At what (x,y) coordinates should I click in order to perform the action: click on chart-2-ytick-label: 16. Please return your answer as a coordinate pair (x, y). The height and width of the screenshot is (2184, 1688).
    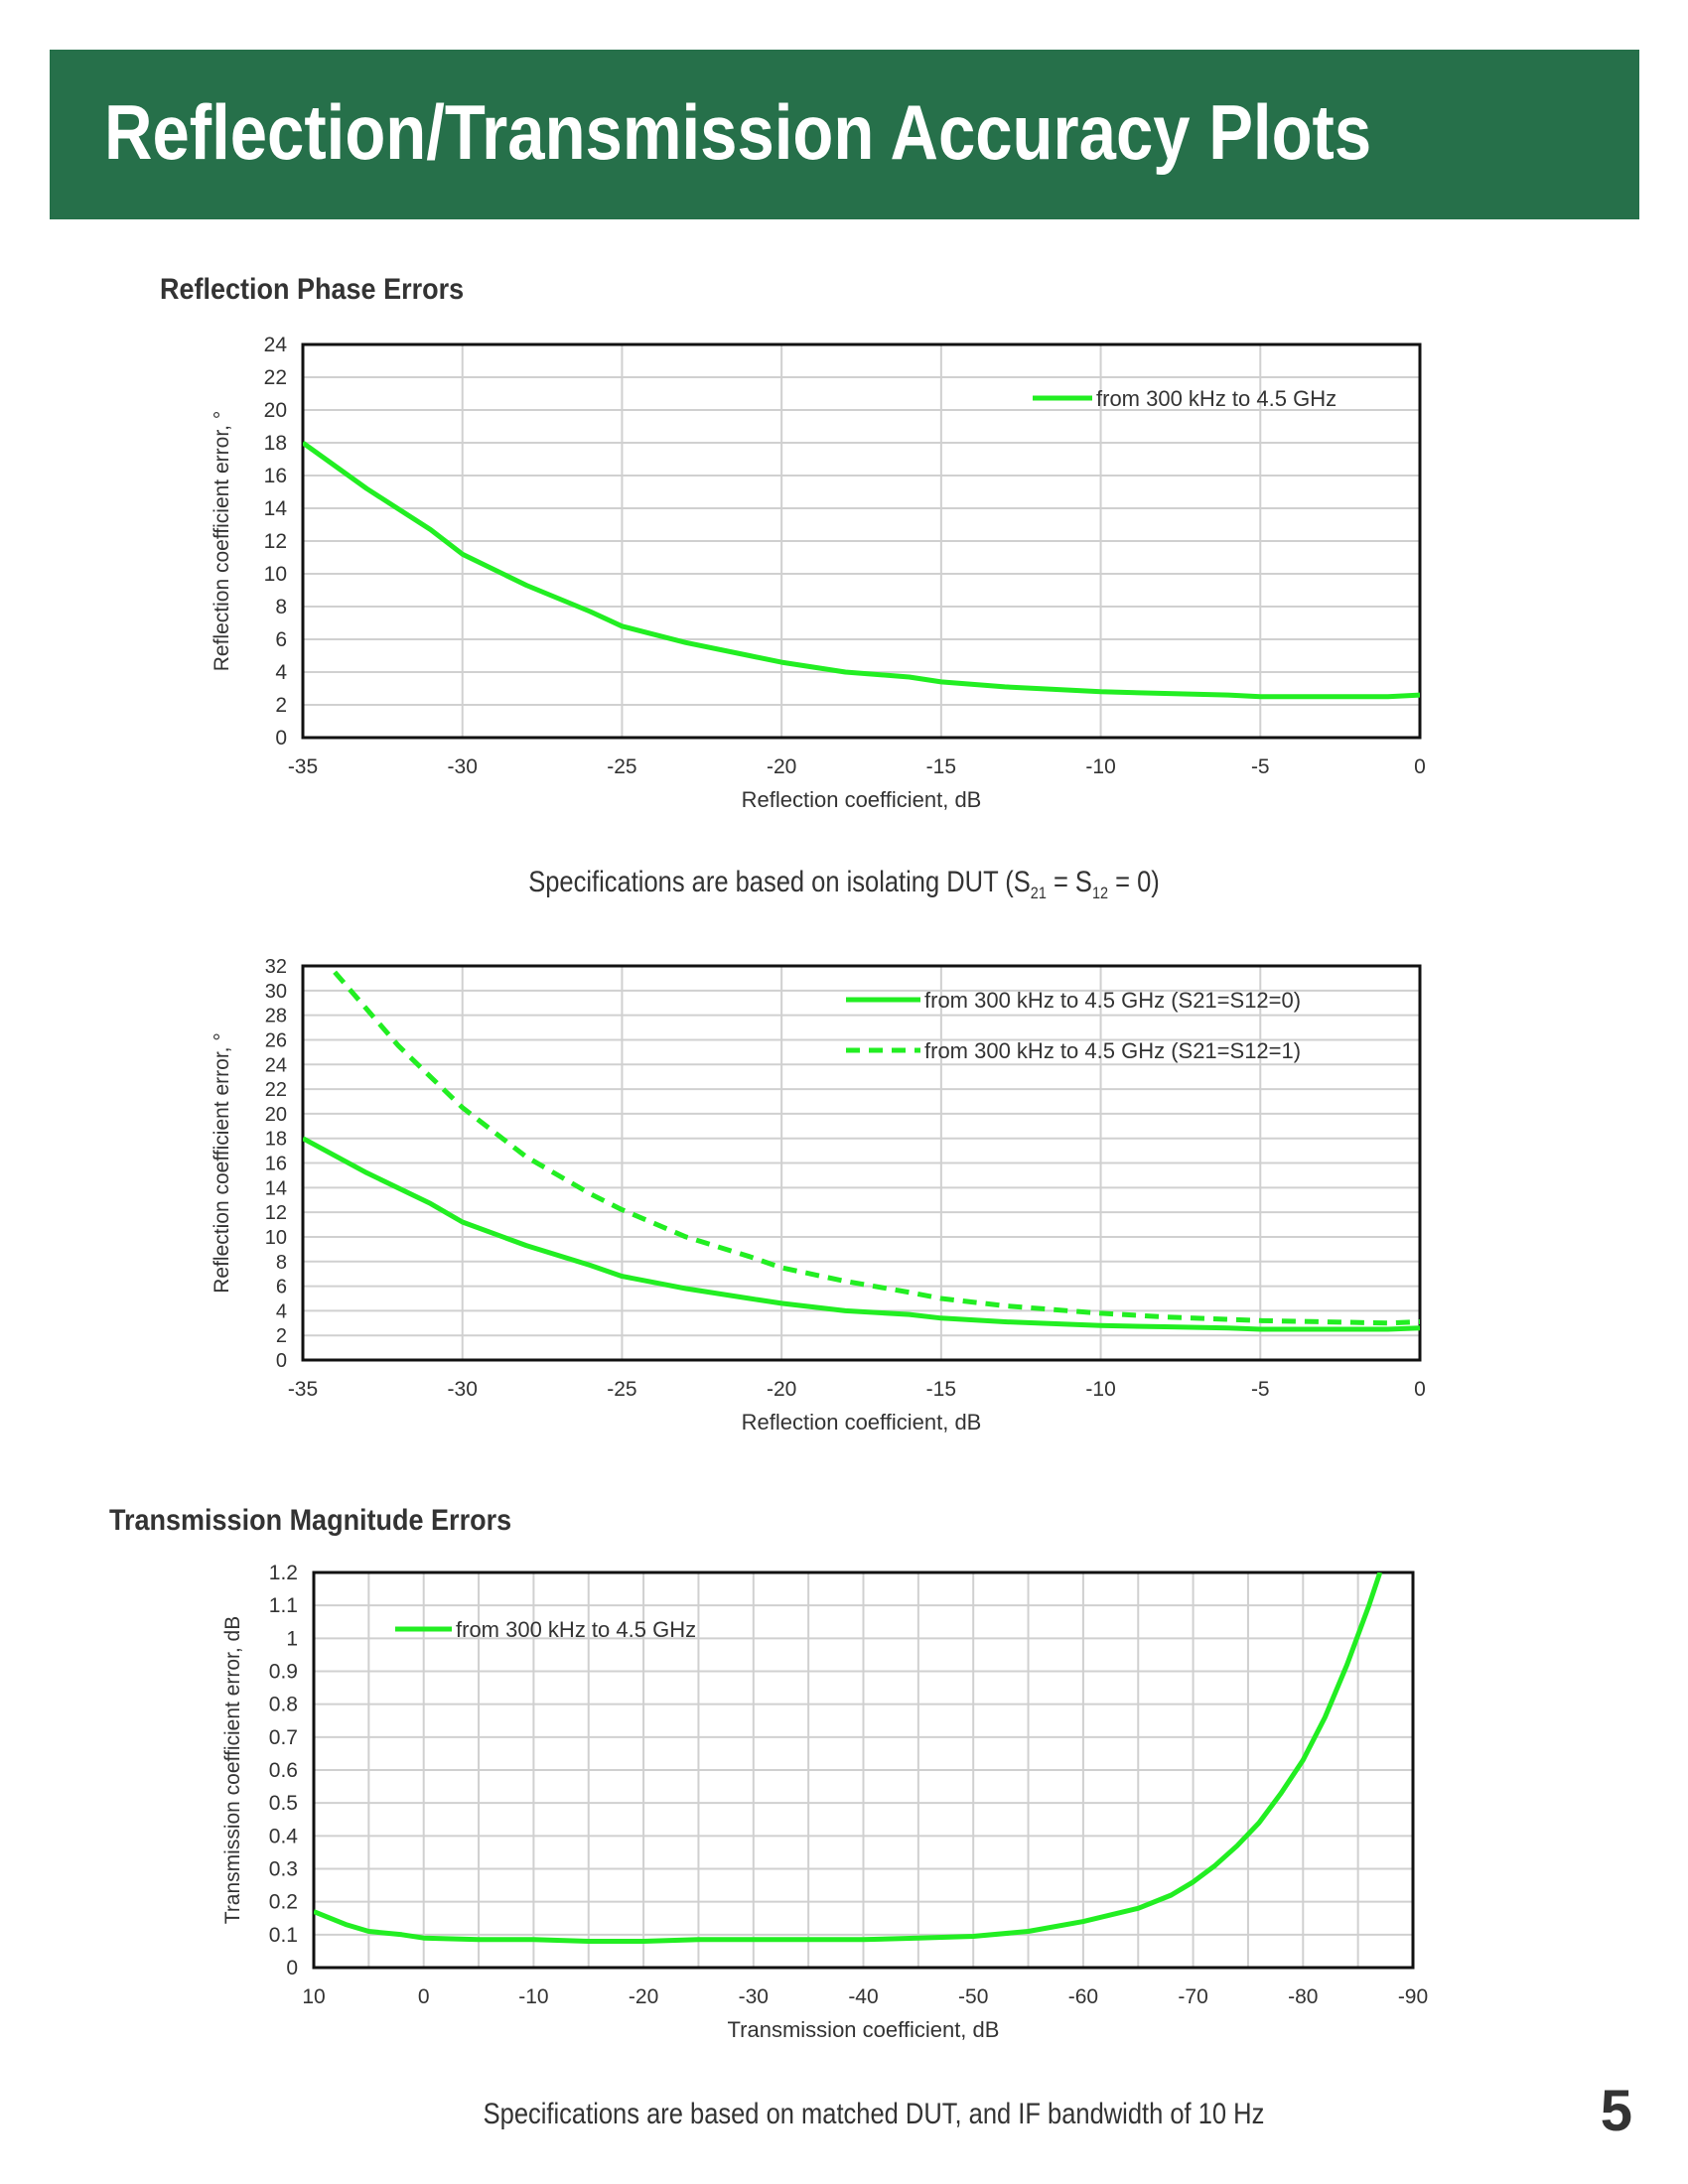
    Looking at the image, I should click on (276, 1164).